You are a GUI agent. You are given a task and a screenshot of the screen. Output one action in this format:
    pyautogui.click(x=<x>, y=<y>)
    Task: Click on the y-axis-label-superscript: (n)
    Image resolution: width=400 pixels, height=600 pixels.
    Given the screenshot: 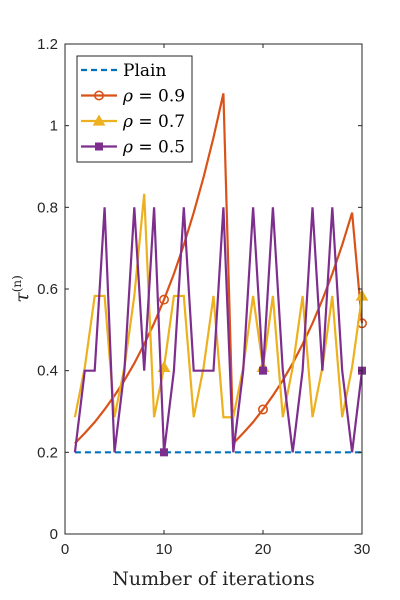 What is the action you would take?
    pyautogui.click(x=17, y=283)
    